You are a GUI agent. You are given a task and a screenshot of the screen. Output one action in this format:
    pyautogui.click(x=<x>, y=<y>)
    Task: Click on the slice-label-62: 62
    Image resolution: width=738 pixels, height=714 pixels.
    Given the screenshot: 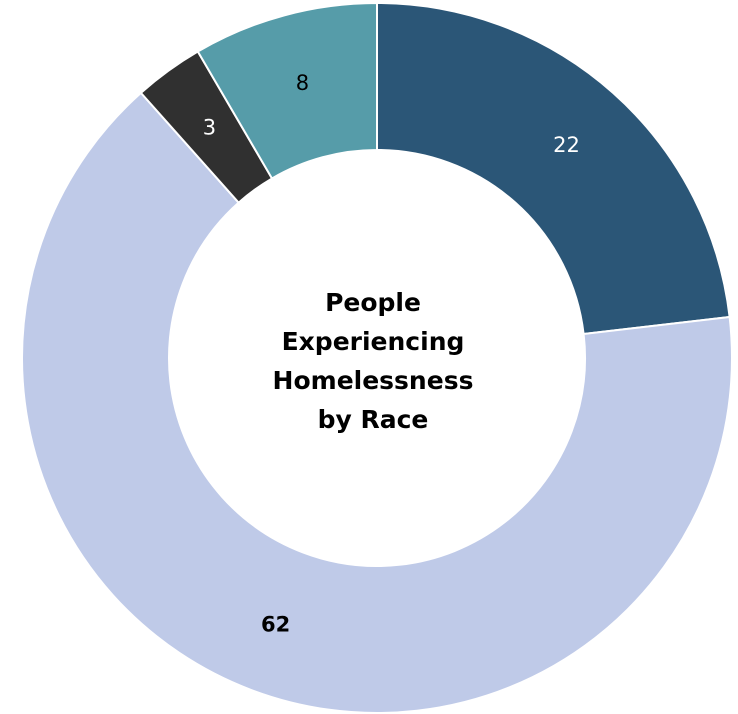 What is the action you would take?
    pyautogui.click(x=275, y=624)
    